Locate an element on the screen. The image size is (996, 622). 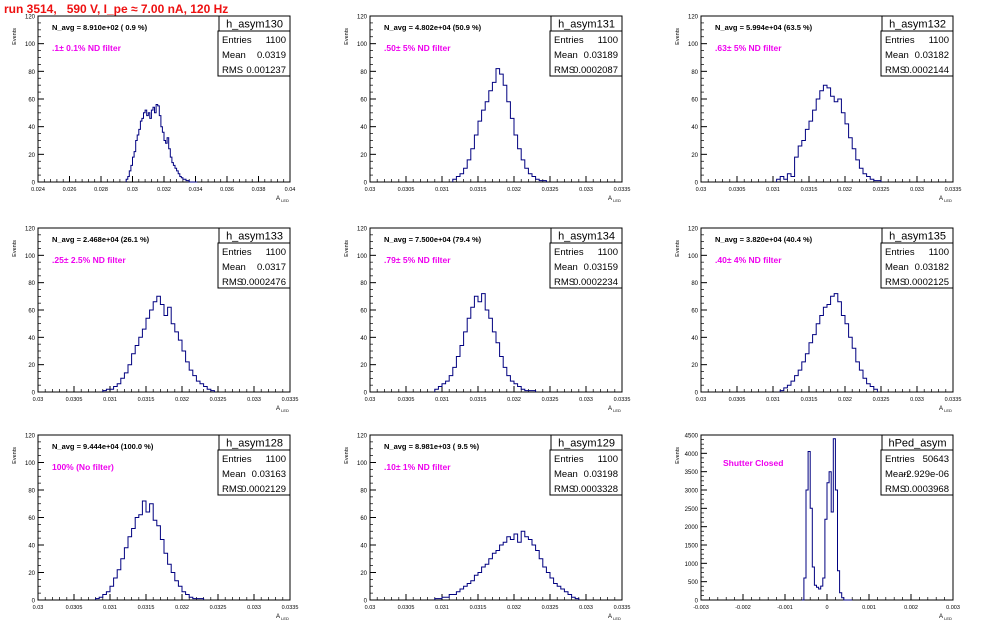
x-tick-label: 0.026 is located at coordinates (70, 190).